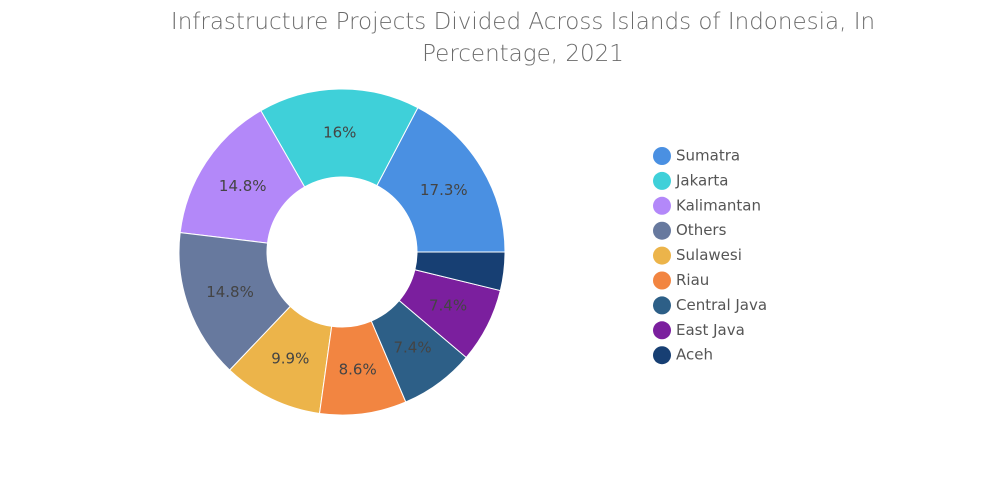  Describe the element at coordinates (721, 305) in the screenshot. I see `legend-label: Central Java` at that location.